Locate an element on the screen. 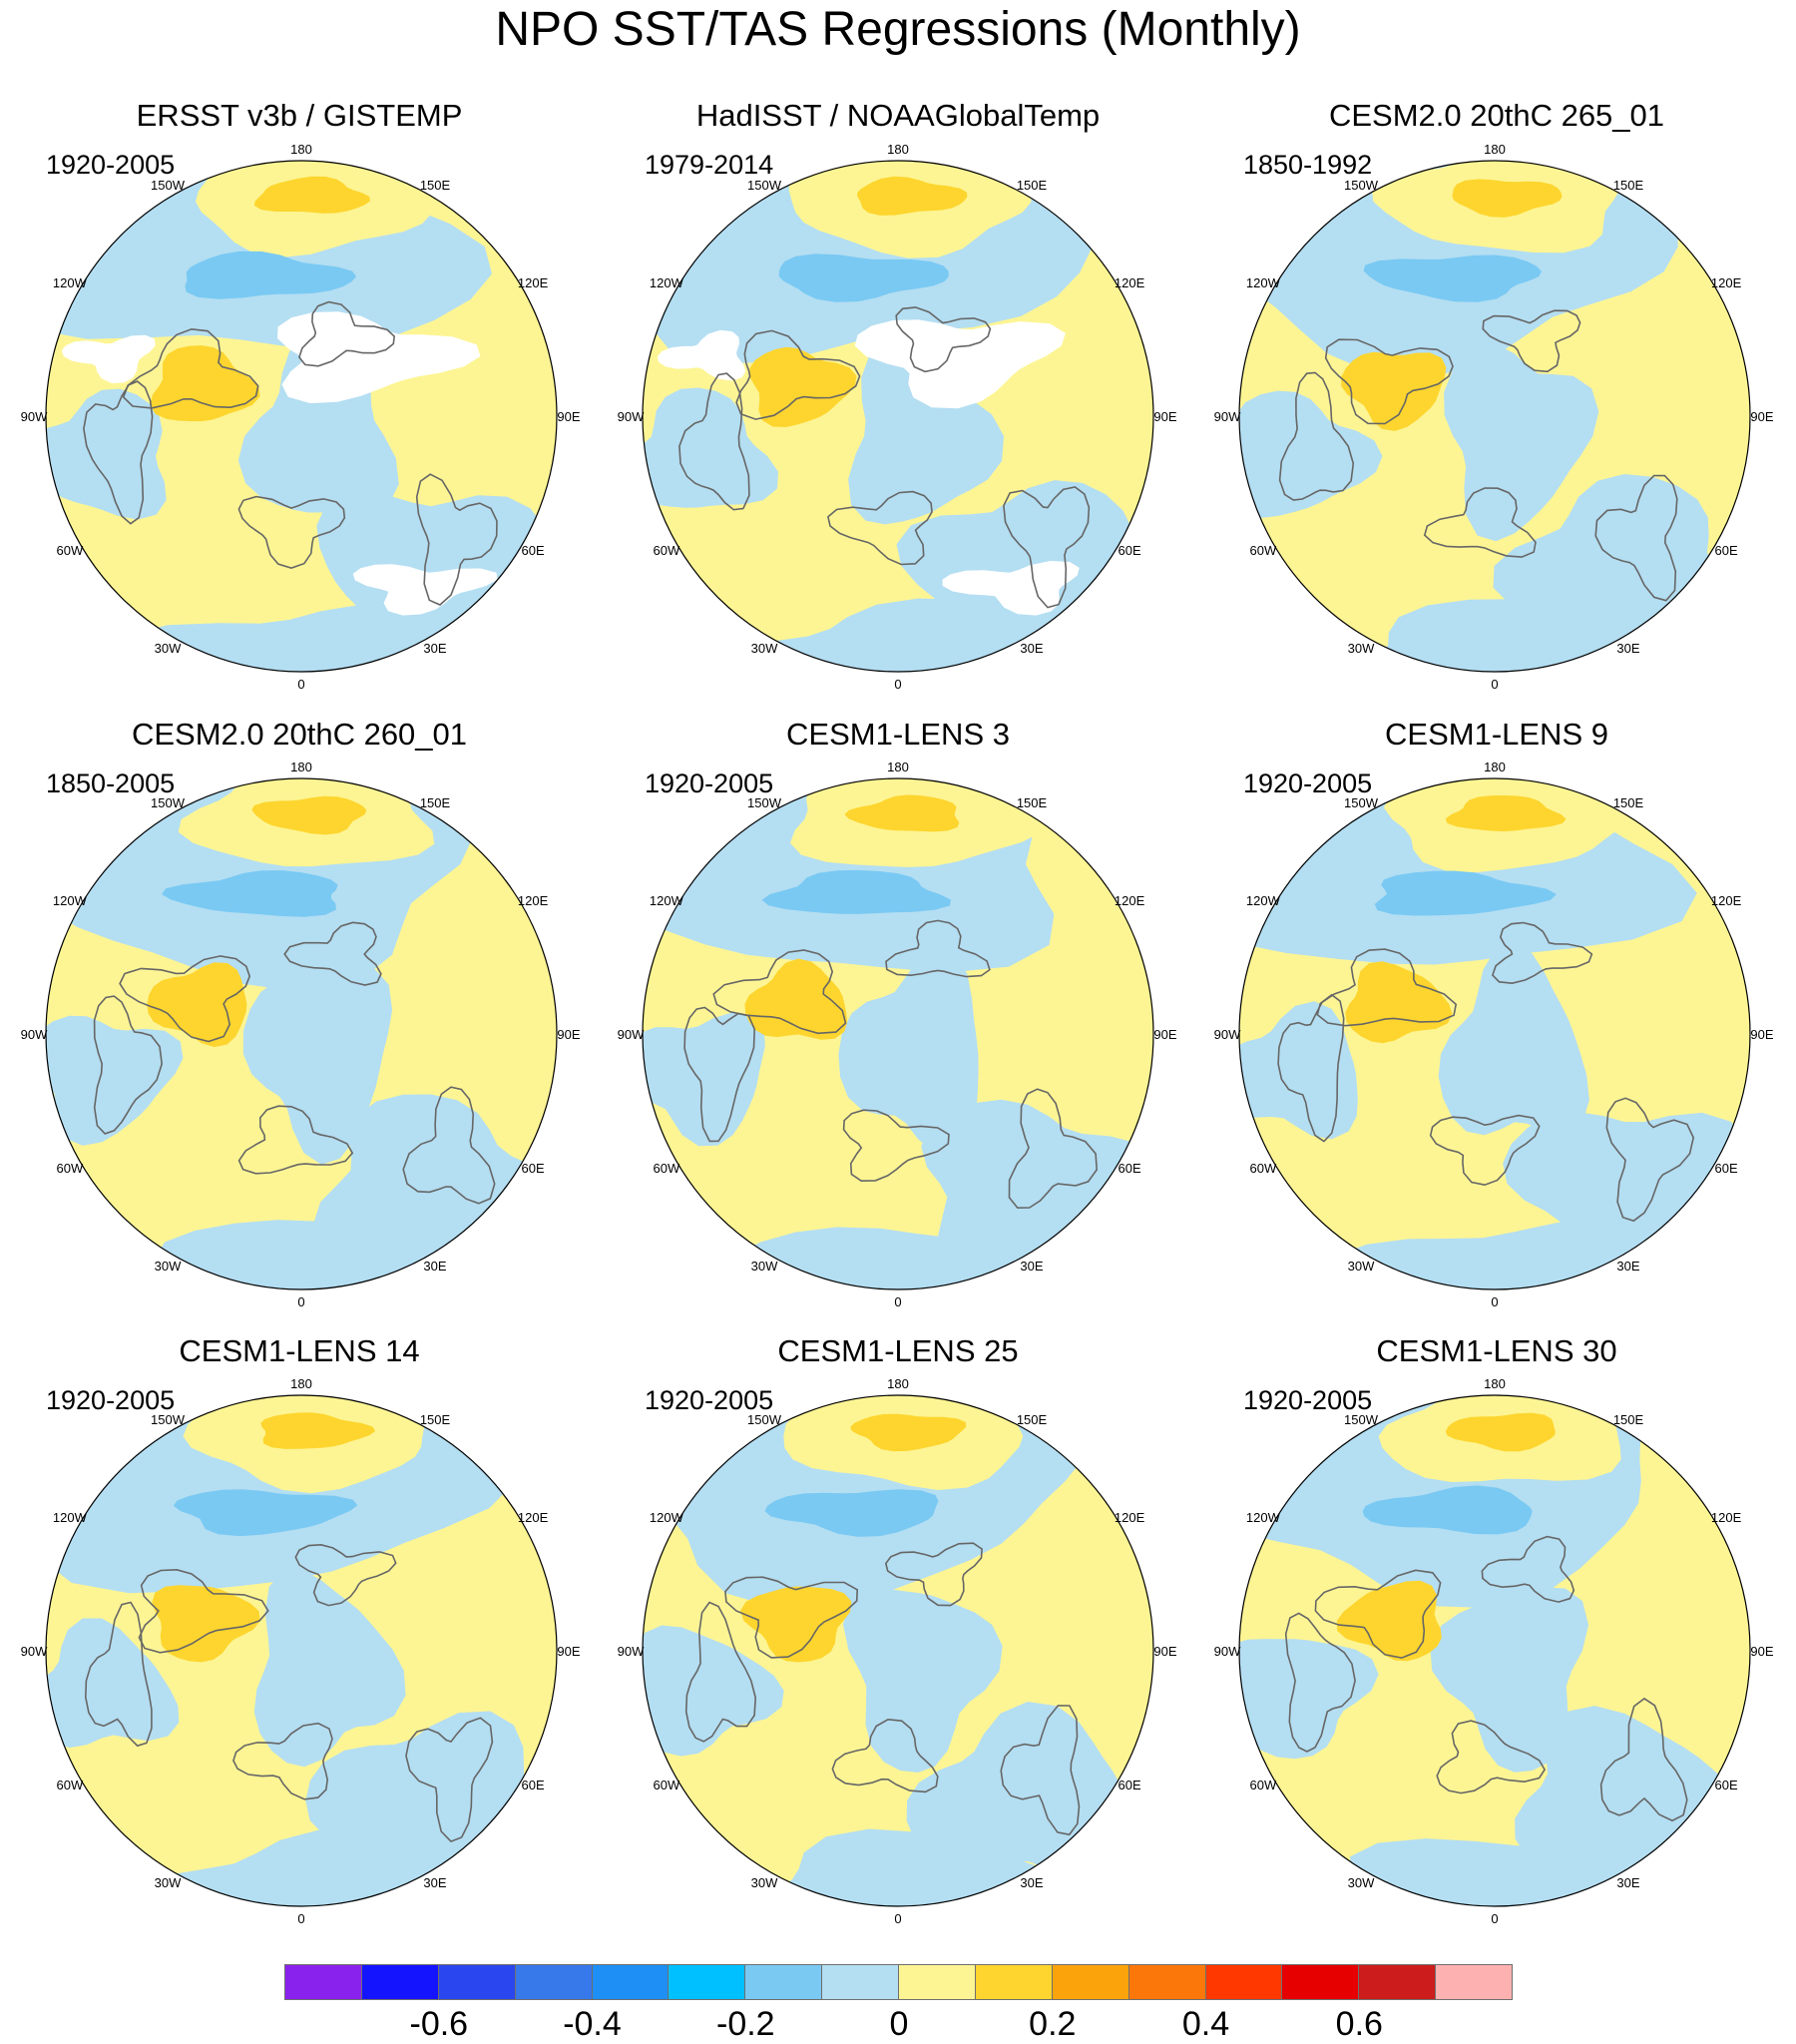 This screenshot has height=2044, width=1796. polar-map-7: 180 150E 120E 90E 60E 30E 0 30W 60W 90W 120W 150W is located at coordinates (301, 1651).